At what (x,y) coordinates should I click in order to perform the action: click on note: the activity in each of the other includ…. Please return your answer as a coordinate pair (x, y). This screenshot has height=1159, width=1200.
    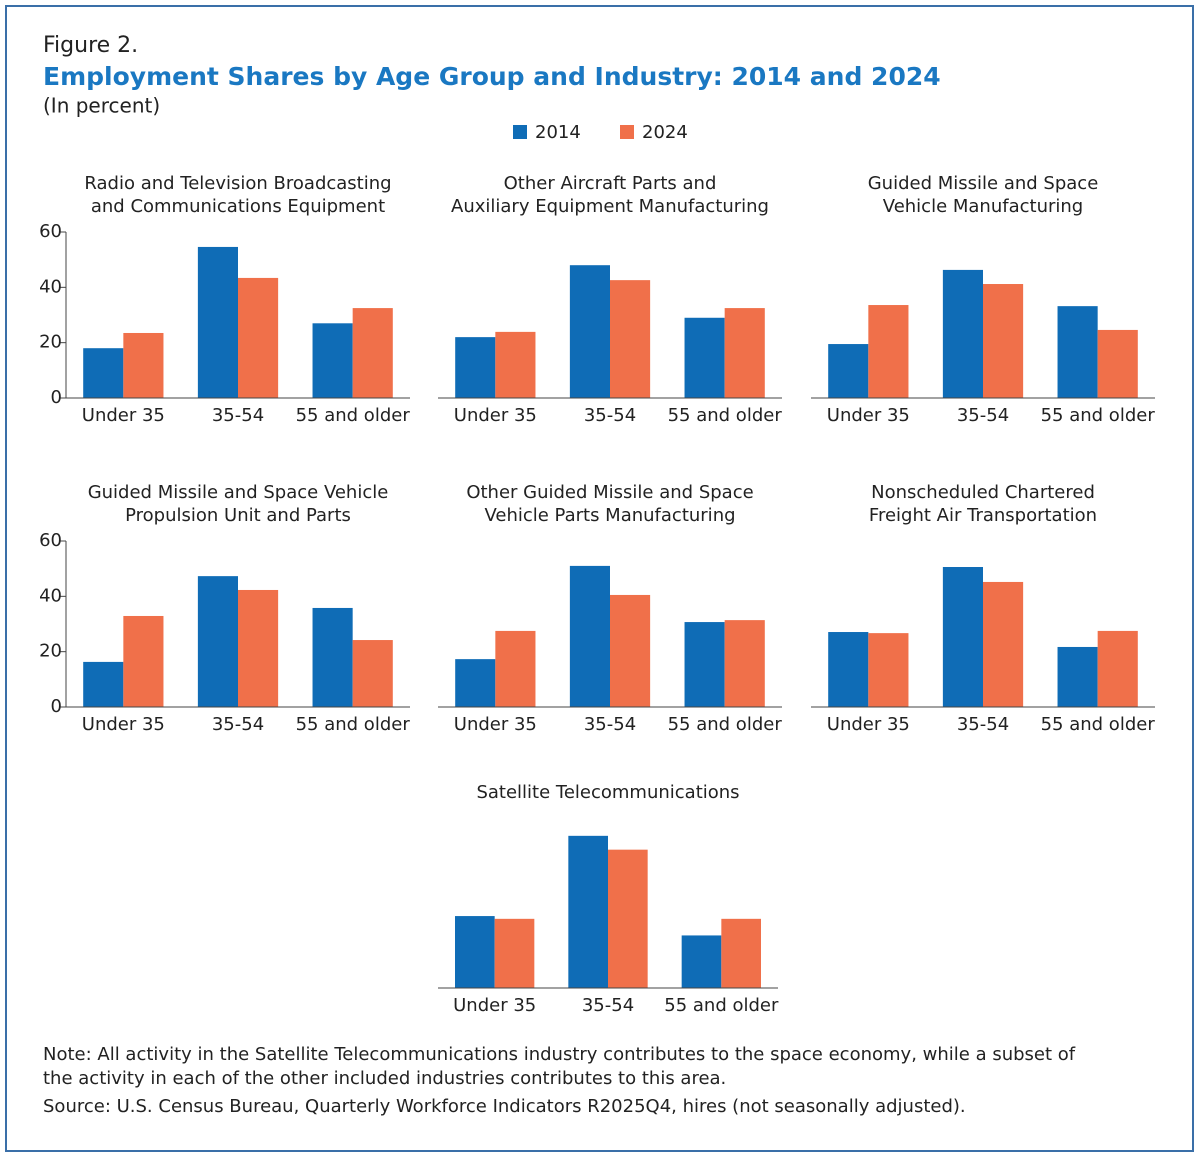
    Looking at the image, I should click on (384, 1078).